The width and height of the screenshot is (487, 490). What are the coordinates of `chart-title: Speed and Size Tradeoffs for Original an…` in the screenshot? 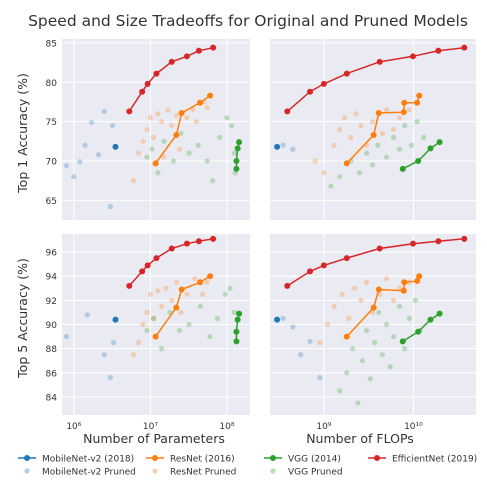 It's located at (248, 21).